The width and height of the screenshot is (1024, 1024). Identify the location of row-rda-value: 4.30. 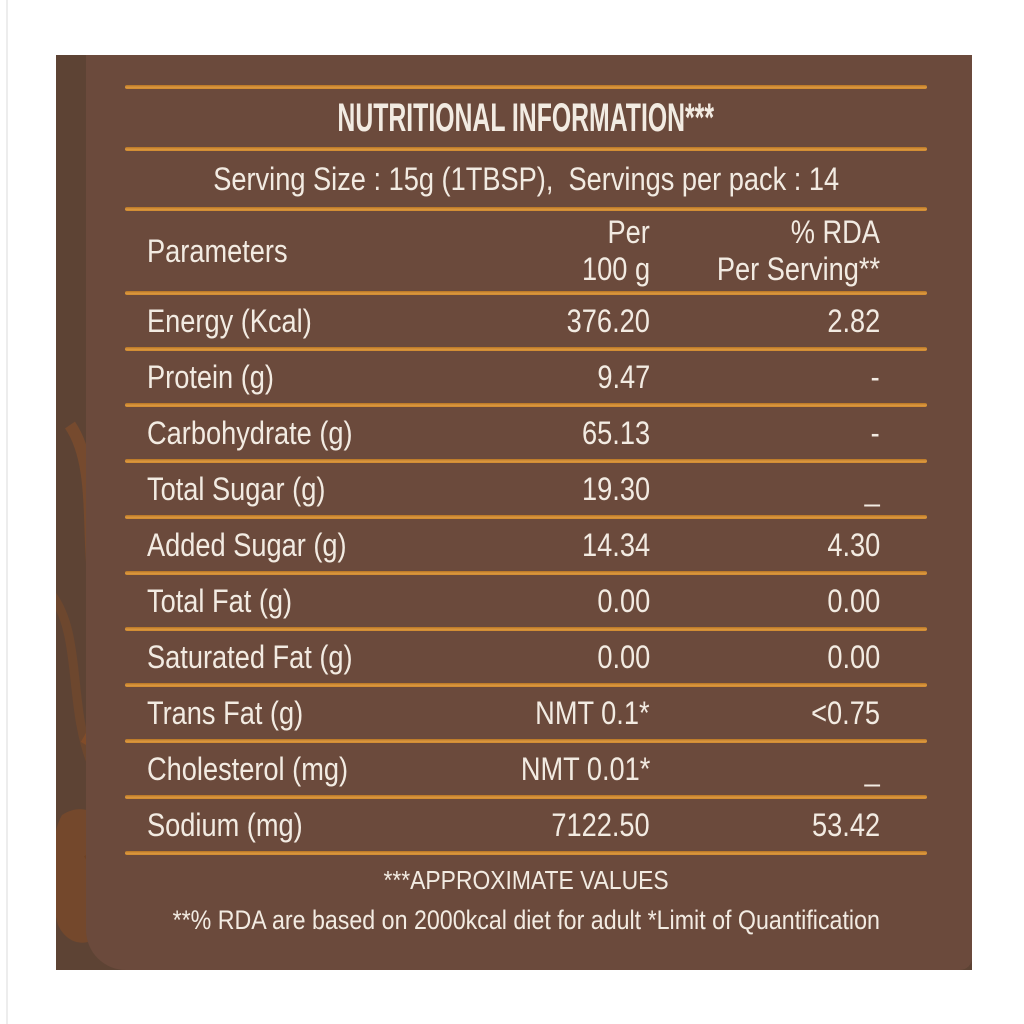
(853, 544).